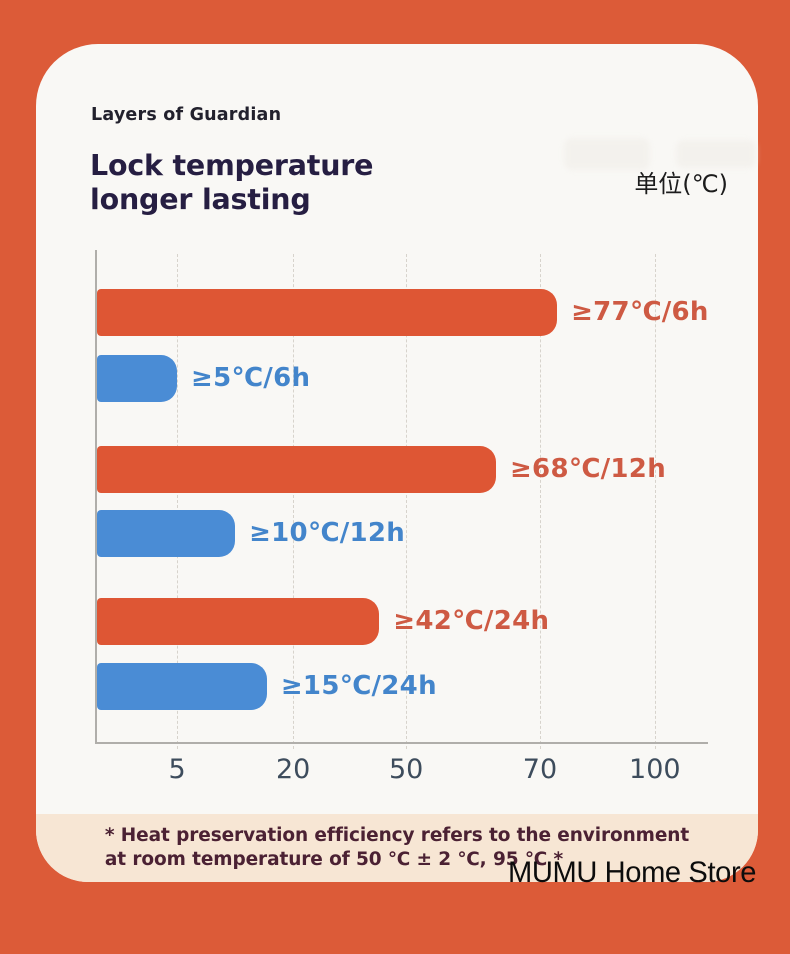 This screenshot has width=790, height=954. I want to click on x-tick-label: 20, so click(293, 769).